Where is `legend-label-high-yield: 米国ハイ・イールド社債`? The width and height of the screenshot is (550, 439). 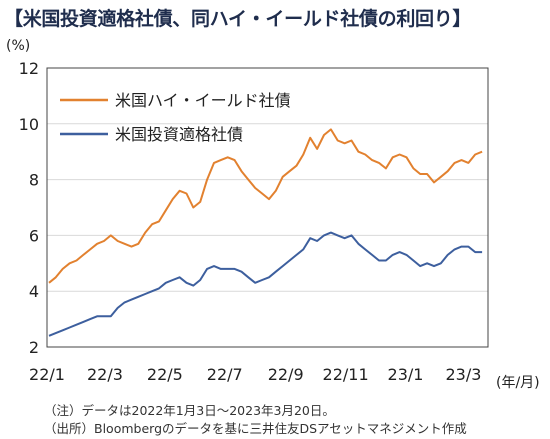
legend-label-high-yield: 米国ハイ・イールド社債 is located at coordinates (203, 100).